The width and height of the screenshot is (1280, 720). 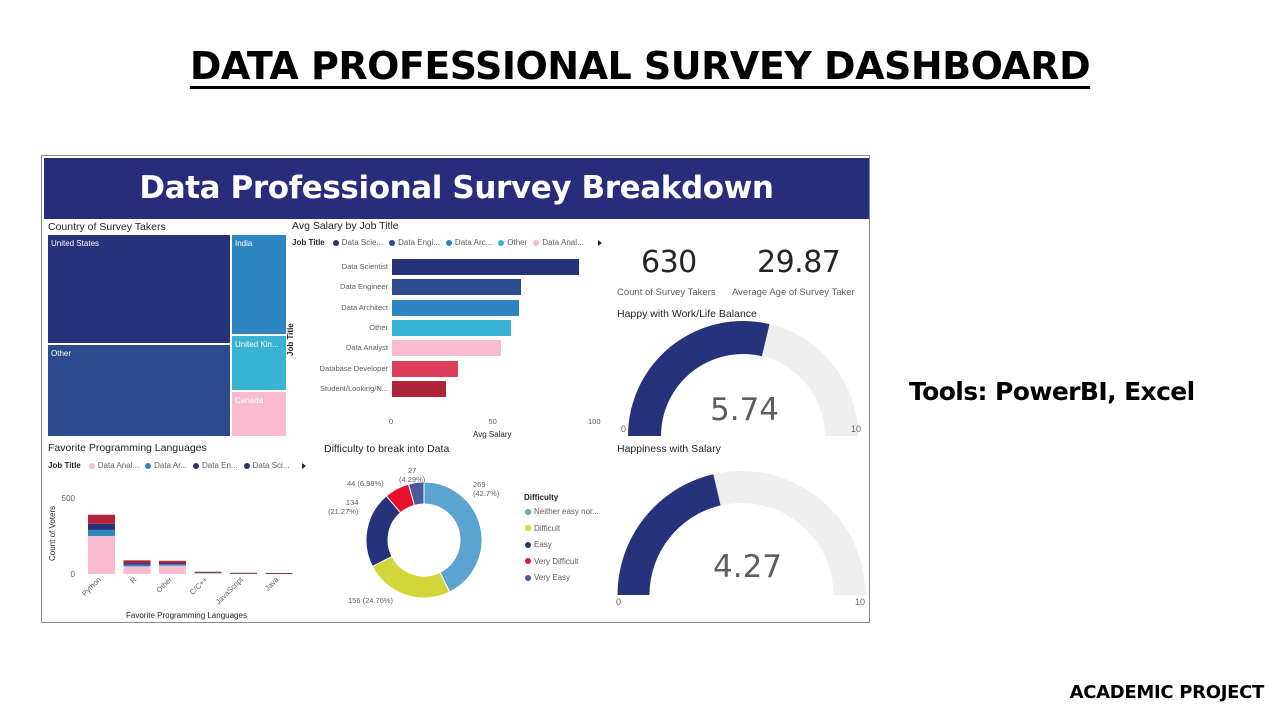 I want to click on kpi-count-label: Count of Survey Takers, so click(x=666, y=292).